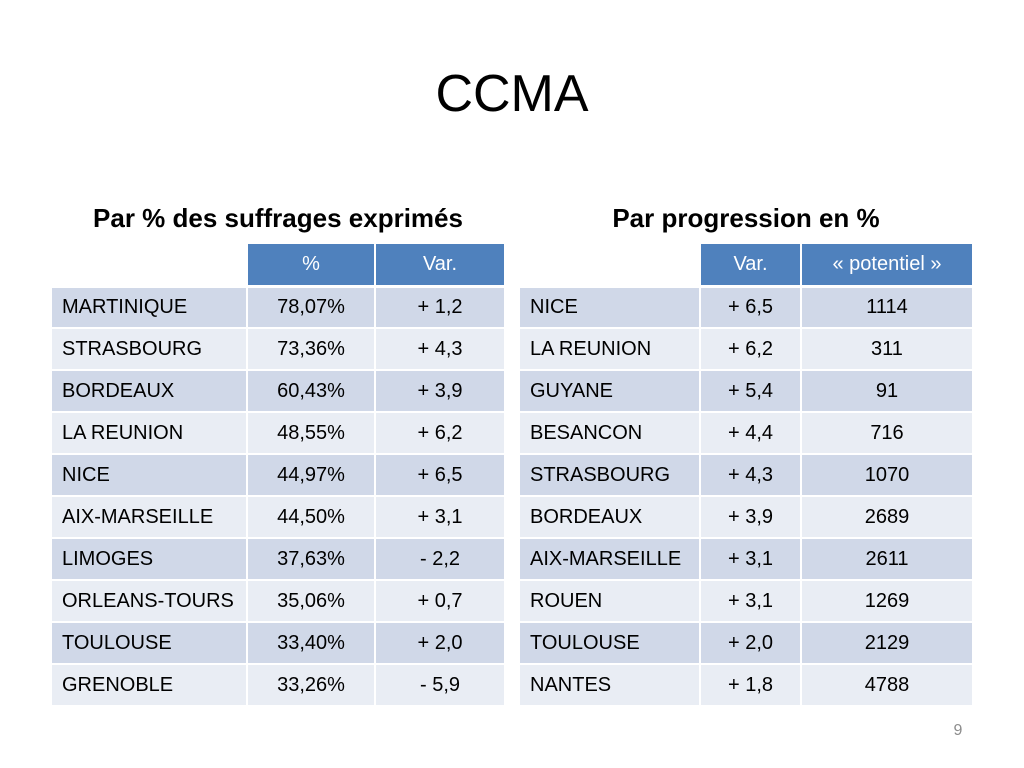  I want to click on table-row: LA REUNION 48,55% + 6,2, so click(278, 433).